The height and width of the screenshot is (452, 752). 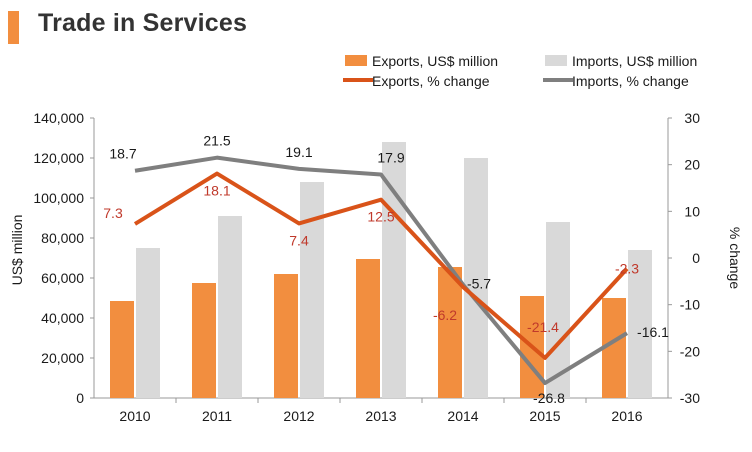 What do you see at coordinates (17, 250) in the screenshot?
I see `left-axis-title: US$ million` at bounding box center [17, 250].